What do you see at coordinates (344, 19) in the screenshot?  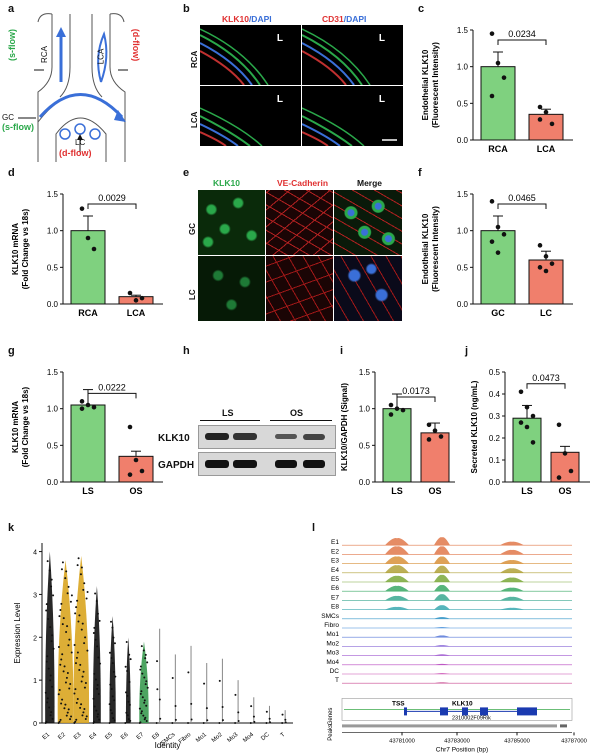 I see `header-cd31-dapi: CD31/DAPI` at bounding box center [344, 19].